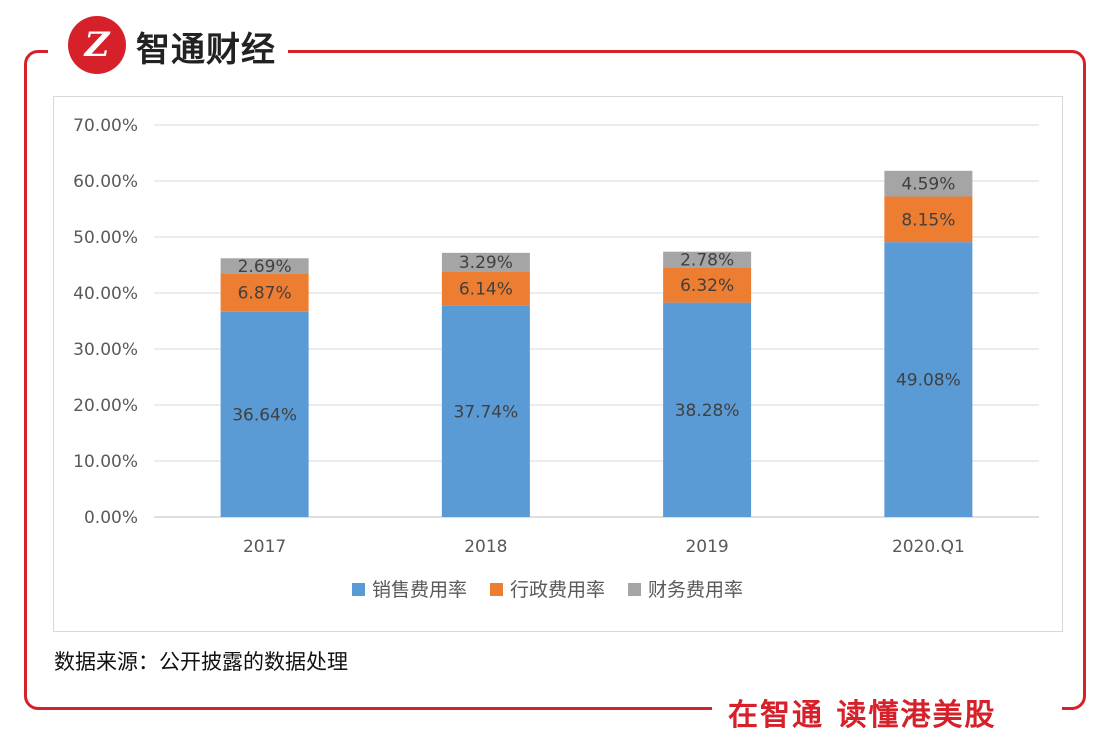  I want to click on data-label: 49.08%, so click(928, 381).